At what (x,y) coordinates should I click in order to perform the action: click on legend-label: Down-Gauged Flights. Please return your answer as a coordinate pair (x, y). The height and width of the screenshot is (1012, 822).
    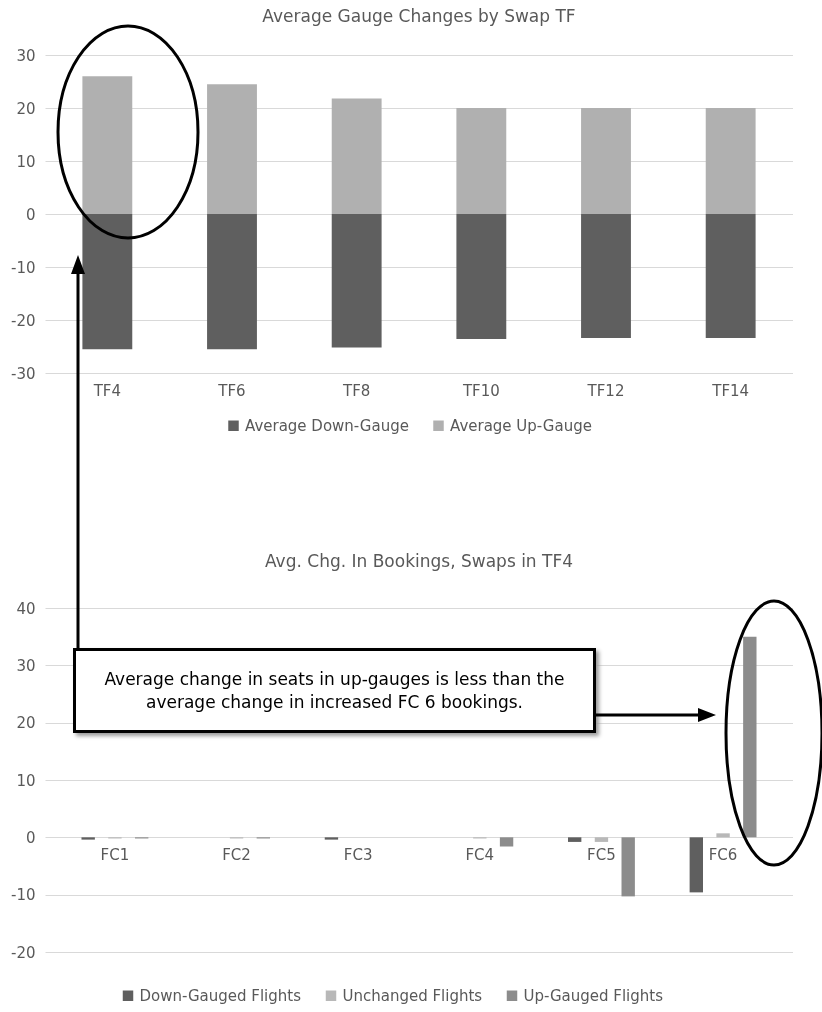
    Looking at the image, I should click on (220, 995).